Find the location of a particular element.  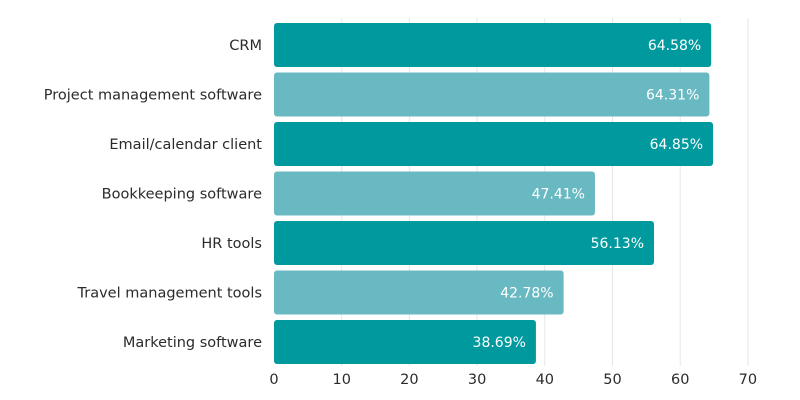

category-label: Email/calendar client is located at coordinates (185, 145).